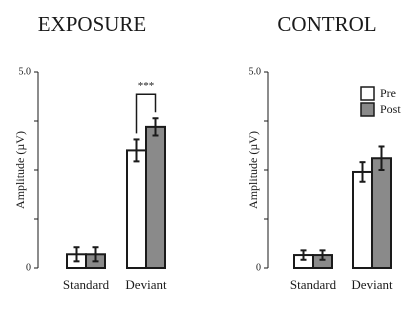 This screenshot has height=324, width=414. Describe the element at coordinates (146, 113) in the screenshot. I see `significance-bracket` at that location.